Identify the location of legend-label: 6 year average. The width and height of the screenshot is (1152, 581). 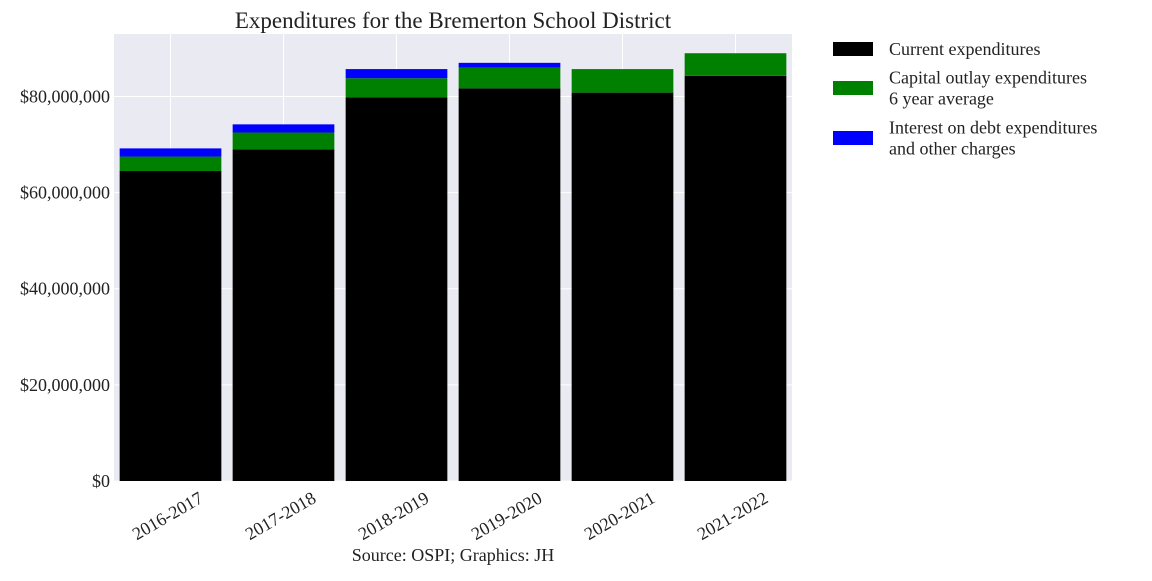
(941, 99).